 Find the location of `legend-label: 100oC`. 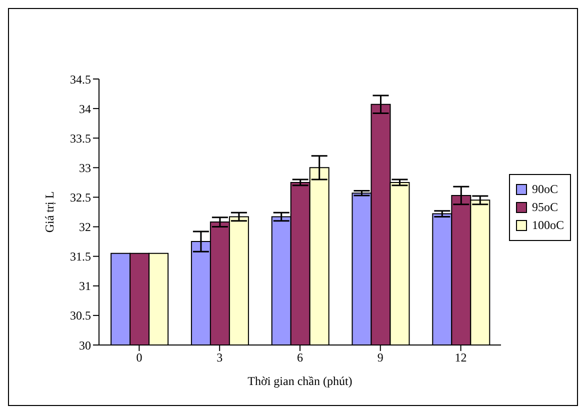

legend-label: 100oC is located at coordinates (548, 225).